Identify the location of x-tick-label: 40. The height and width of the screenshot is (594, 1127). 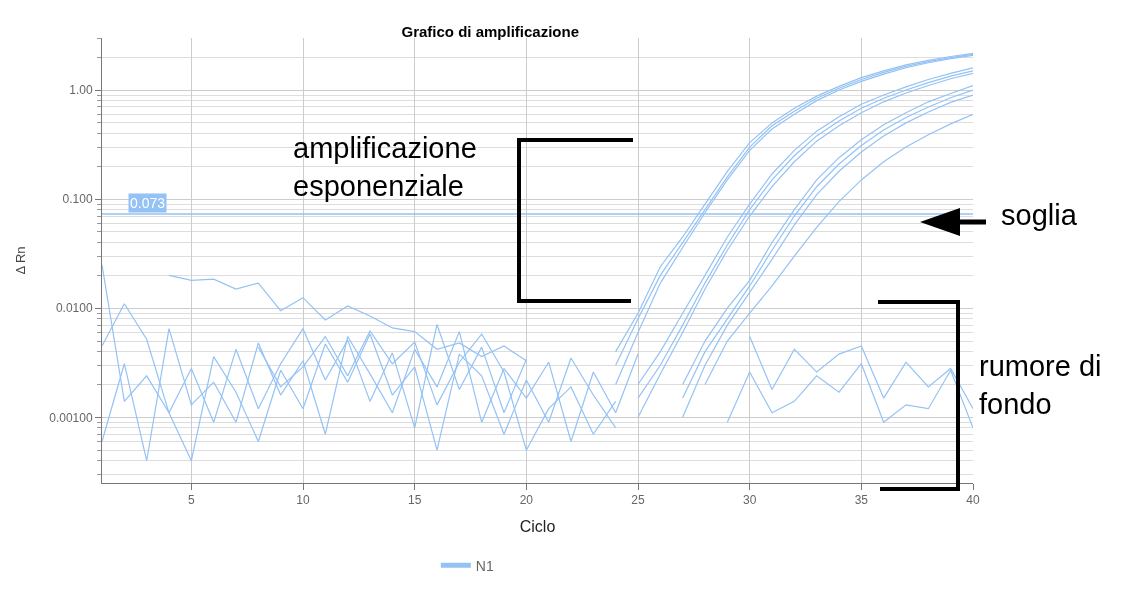
(973, 500).